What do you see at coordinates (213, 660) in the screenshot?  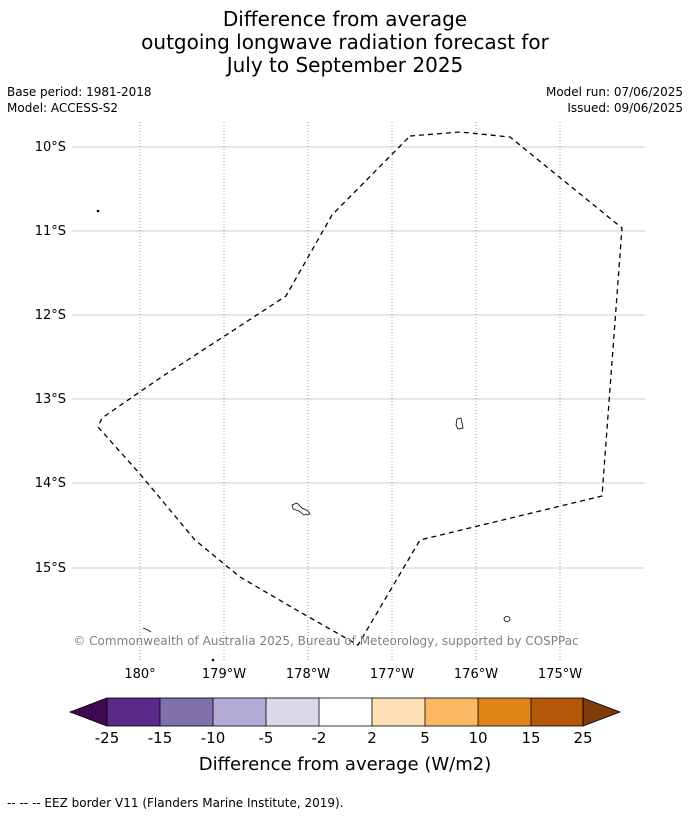 I see `island-dot-s` at bounding box center [213, 660].